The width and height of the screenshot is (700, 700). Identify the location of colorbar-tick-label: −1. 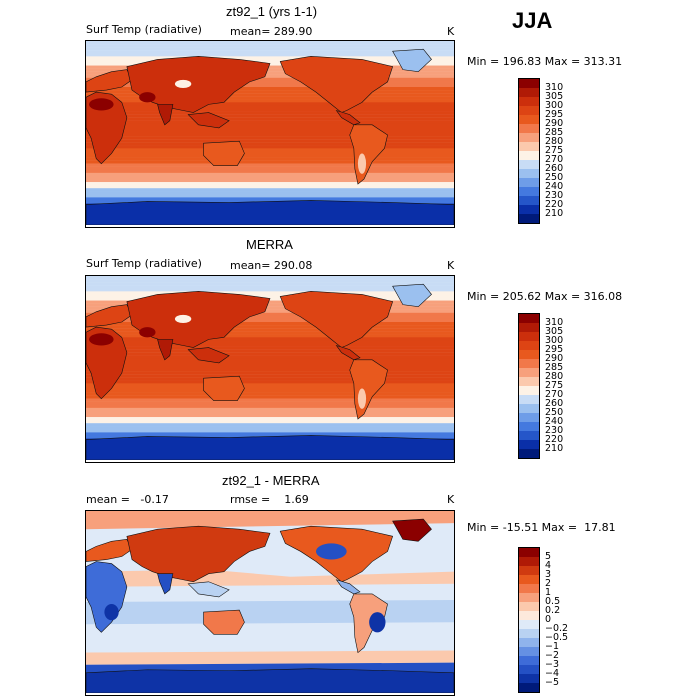
(552, 646).